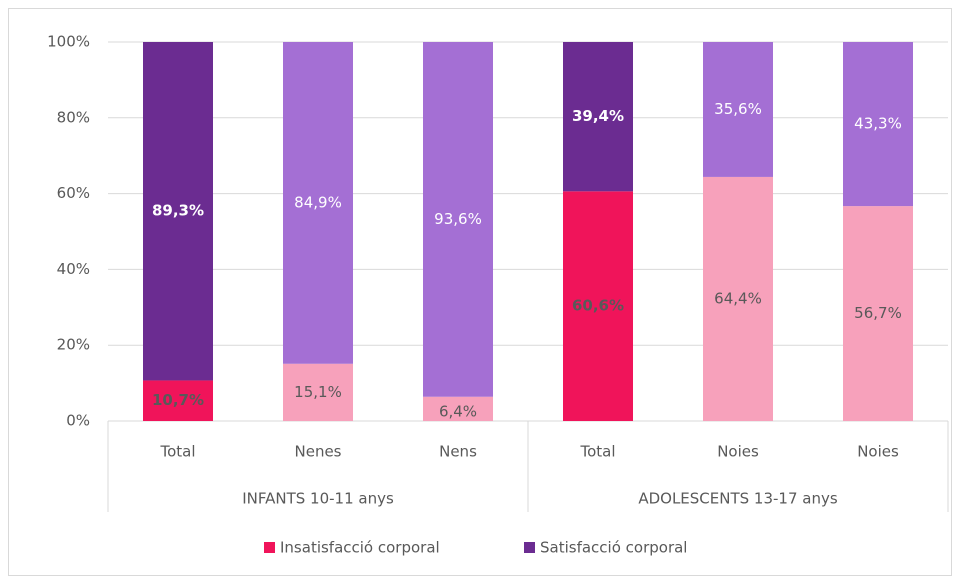 The image size is (960, 584). What do you see at coordinates (360, 548) in the screenshot?
I see `legend-label: Insatisfacció corporal` at bounding box center [360, 548].